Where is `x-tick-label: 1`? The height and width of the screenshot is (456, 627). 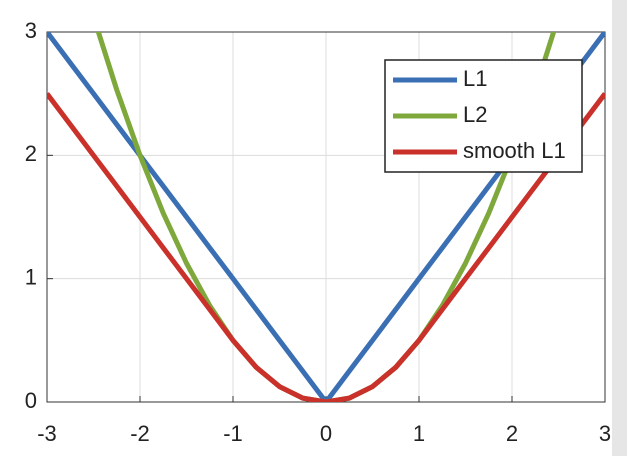
x-tick-label: 1 is located at coordinates (419, 433).